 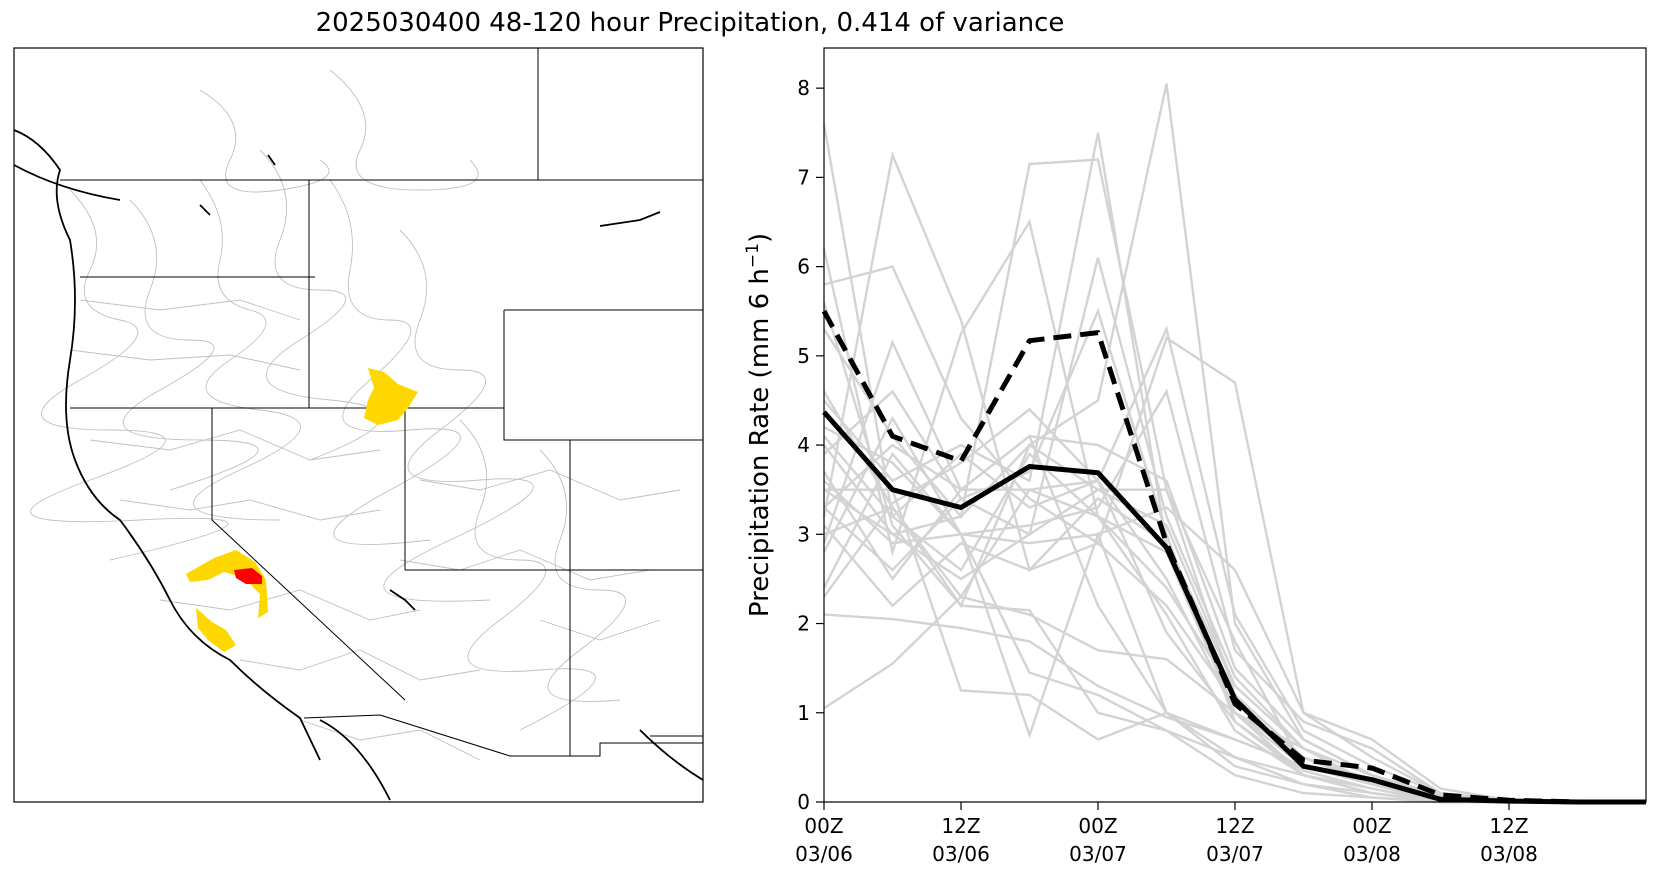 I want to click on y-axis-label: Precipitation Rate (mm 6 h−1), so click(x=759, y=425).